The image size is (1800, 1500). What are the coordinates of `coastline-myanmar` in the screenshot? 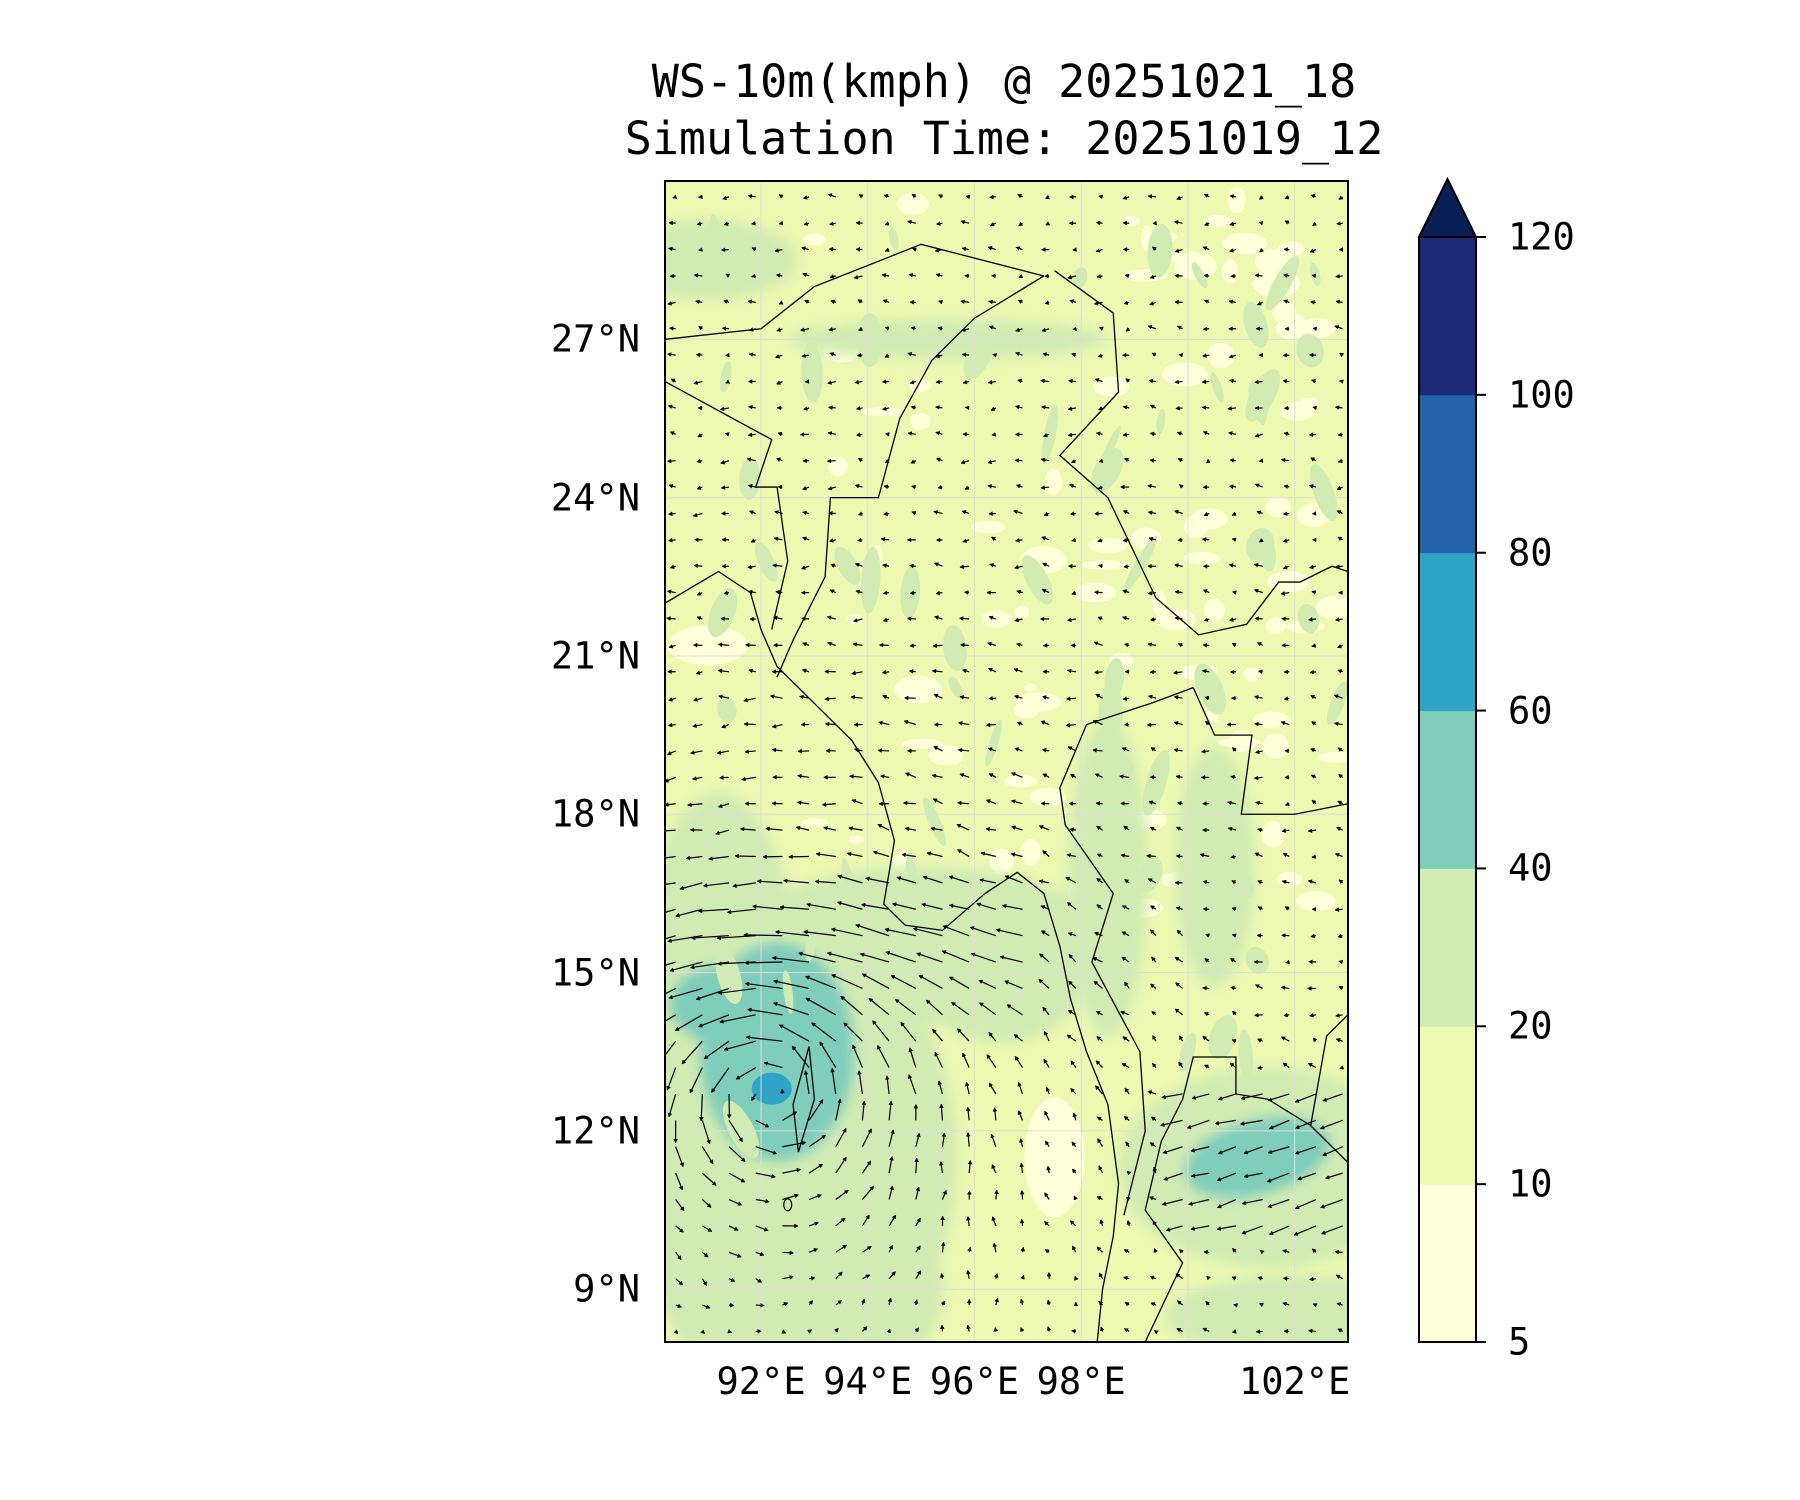 It's located at (892, 956).